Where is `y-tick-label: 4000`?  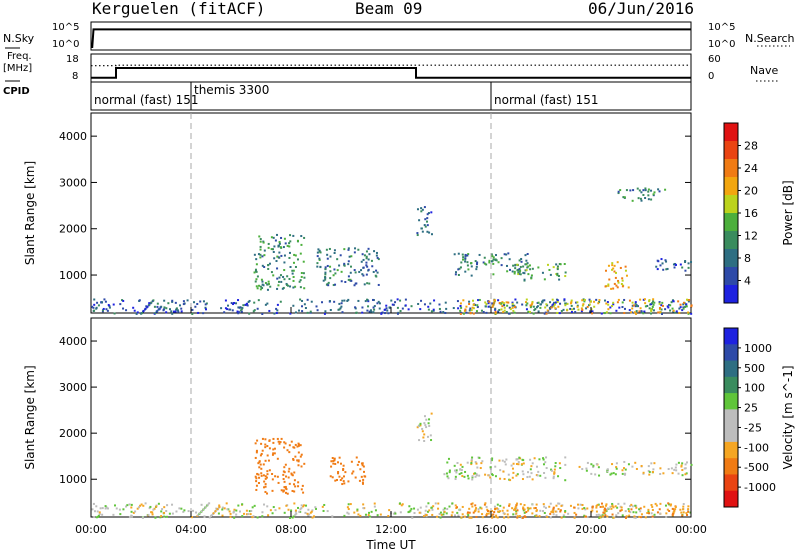
y-tick-label: 4000 is located at coordinates (73, 136).